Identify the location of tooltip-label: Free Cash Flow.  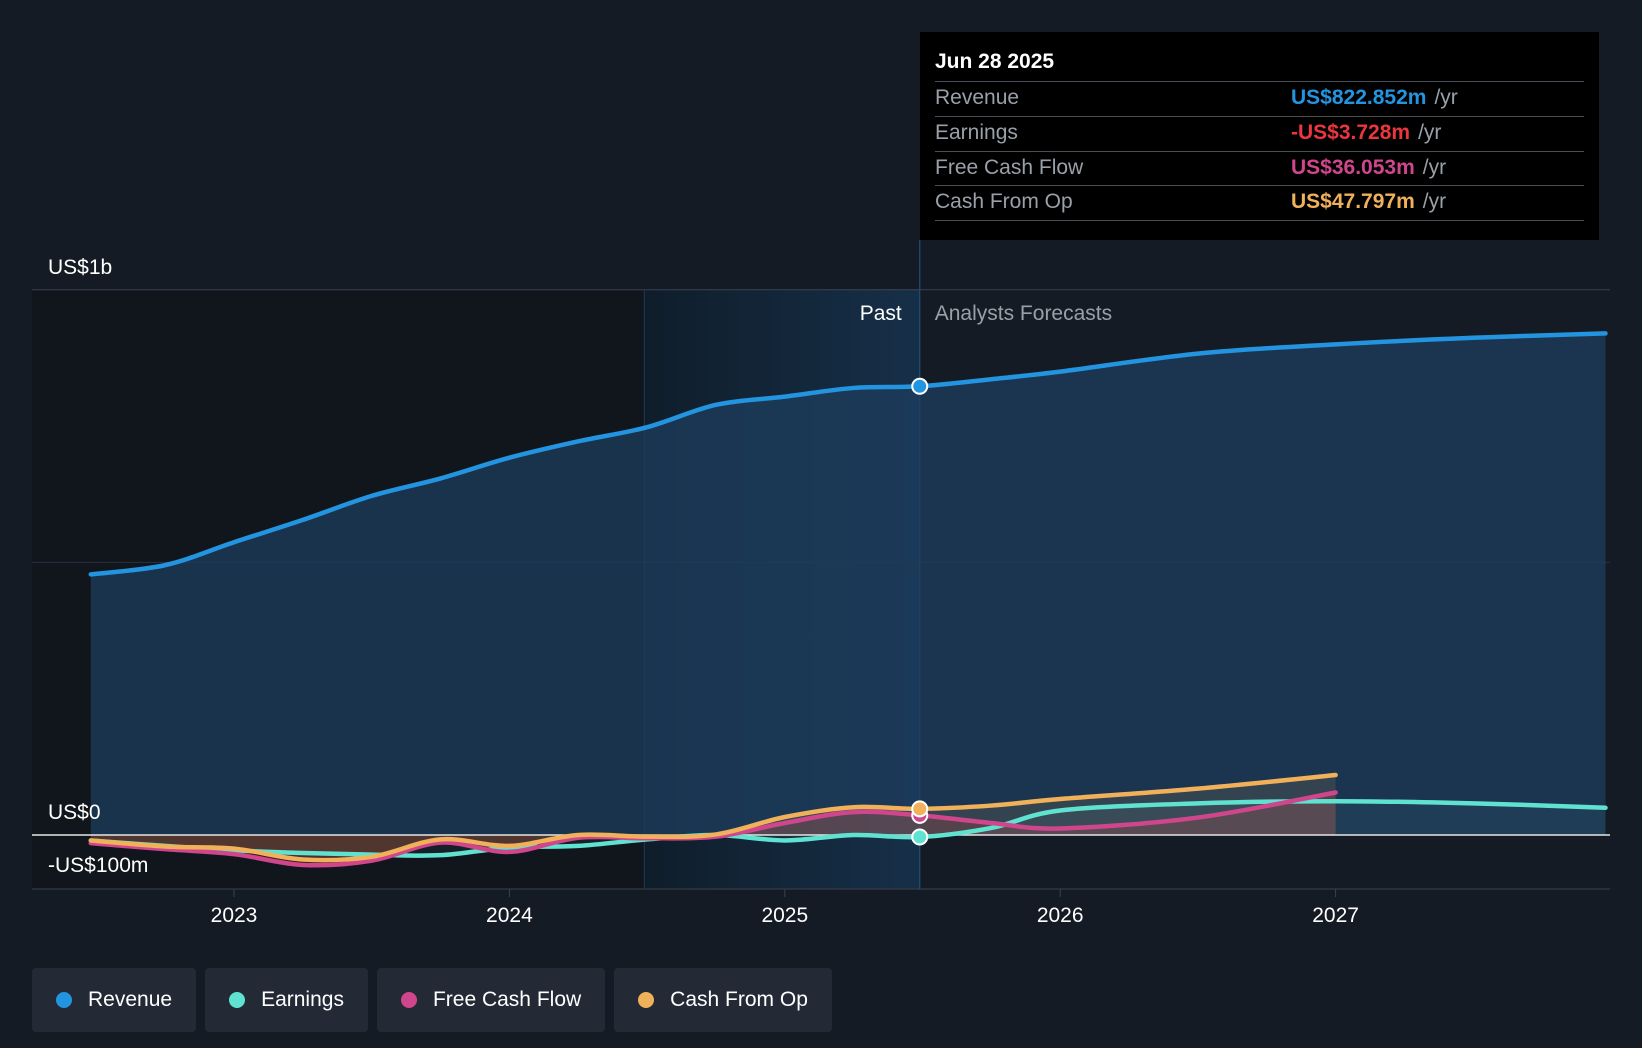
(1009, 167).